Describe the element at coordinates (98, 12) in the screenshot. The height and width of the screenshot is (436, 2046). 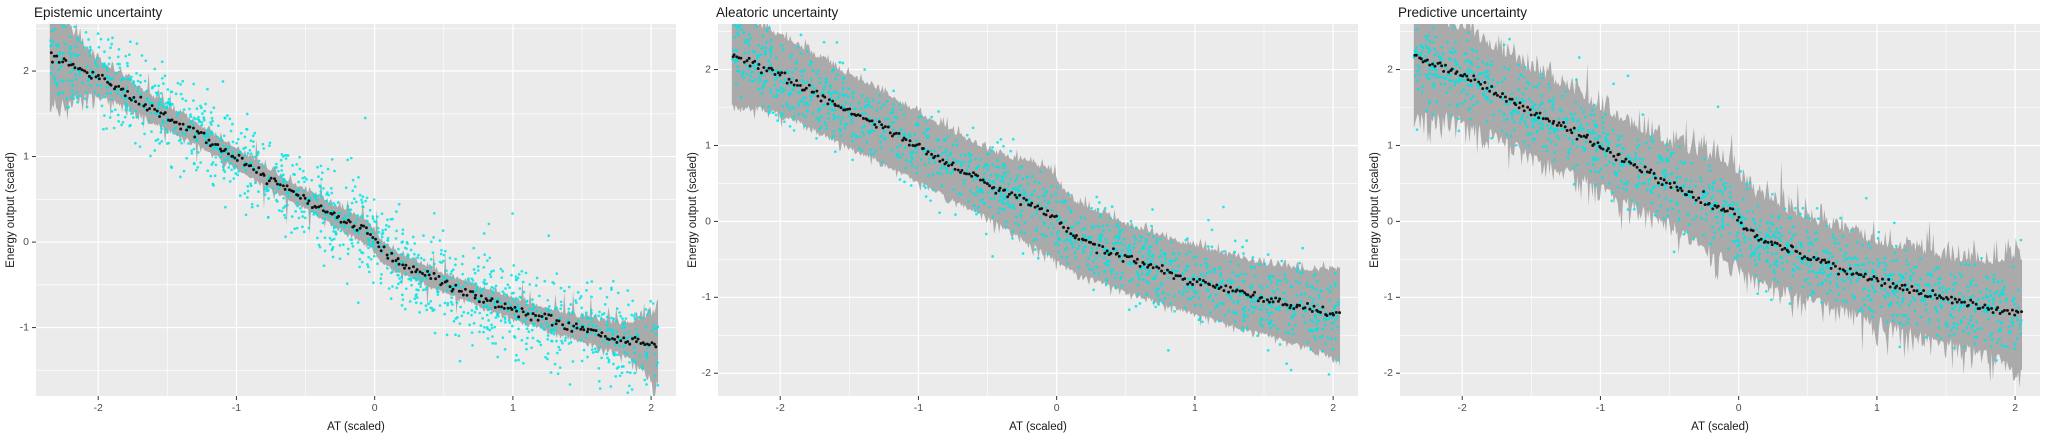
I see `panel-title-epistemic: Epistemic uncertainty` at that location.